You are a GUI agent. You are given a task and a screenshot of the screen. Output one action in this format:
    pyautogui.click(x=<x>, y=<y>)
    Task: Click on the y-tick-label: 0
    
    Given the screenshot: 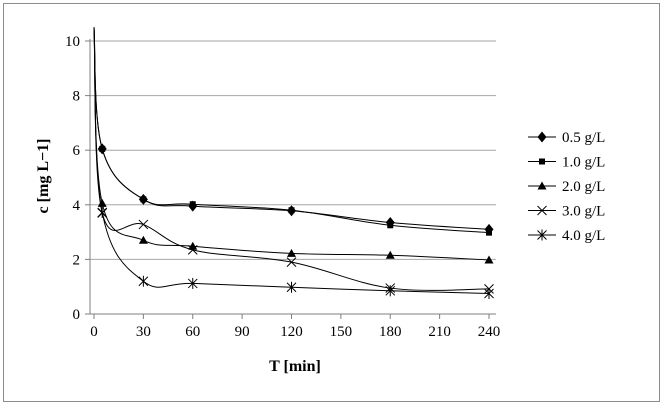 What is the action you would take?
    pyautogui.click(x=77, y=315)
    